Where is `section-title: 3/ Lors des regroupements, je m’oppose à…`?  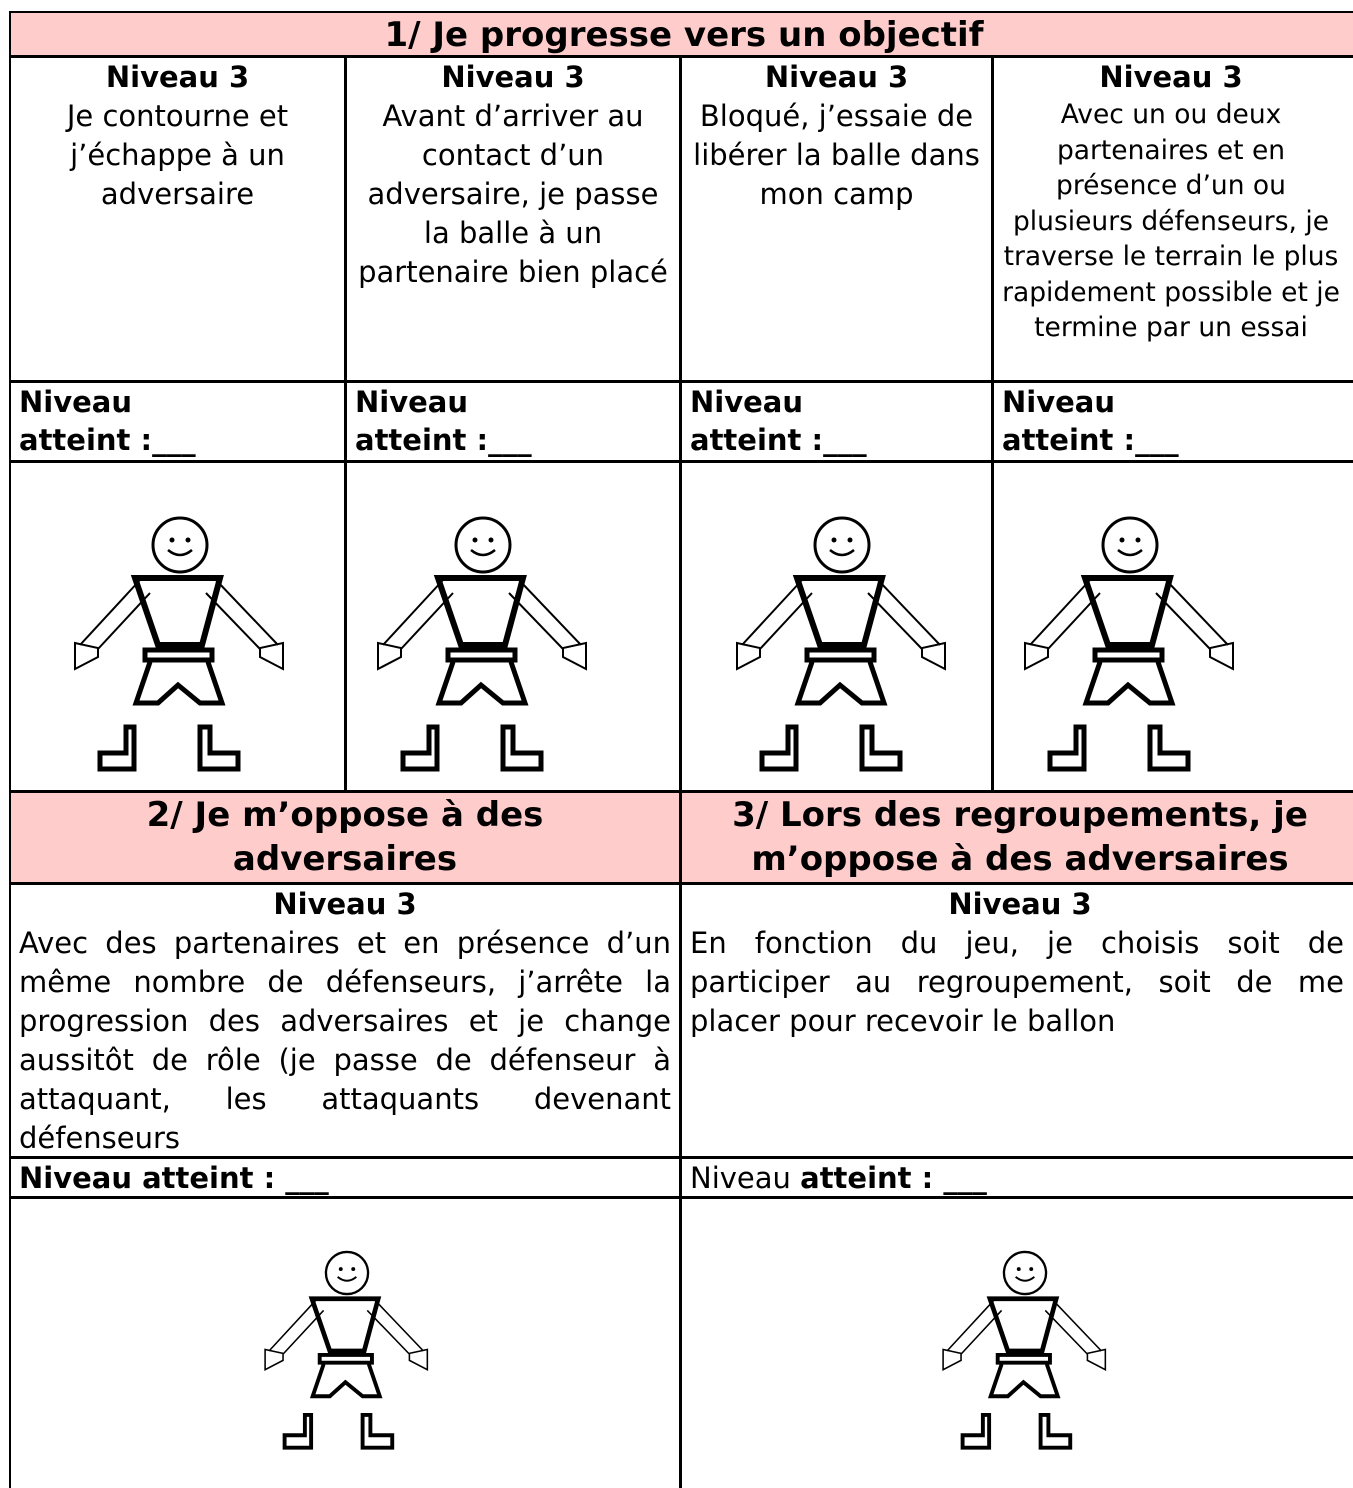 section-title: 3/ Lors des regroupements, je m’oppose à… is located at coordinates (1016, 837).